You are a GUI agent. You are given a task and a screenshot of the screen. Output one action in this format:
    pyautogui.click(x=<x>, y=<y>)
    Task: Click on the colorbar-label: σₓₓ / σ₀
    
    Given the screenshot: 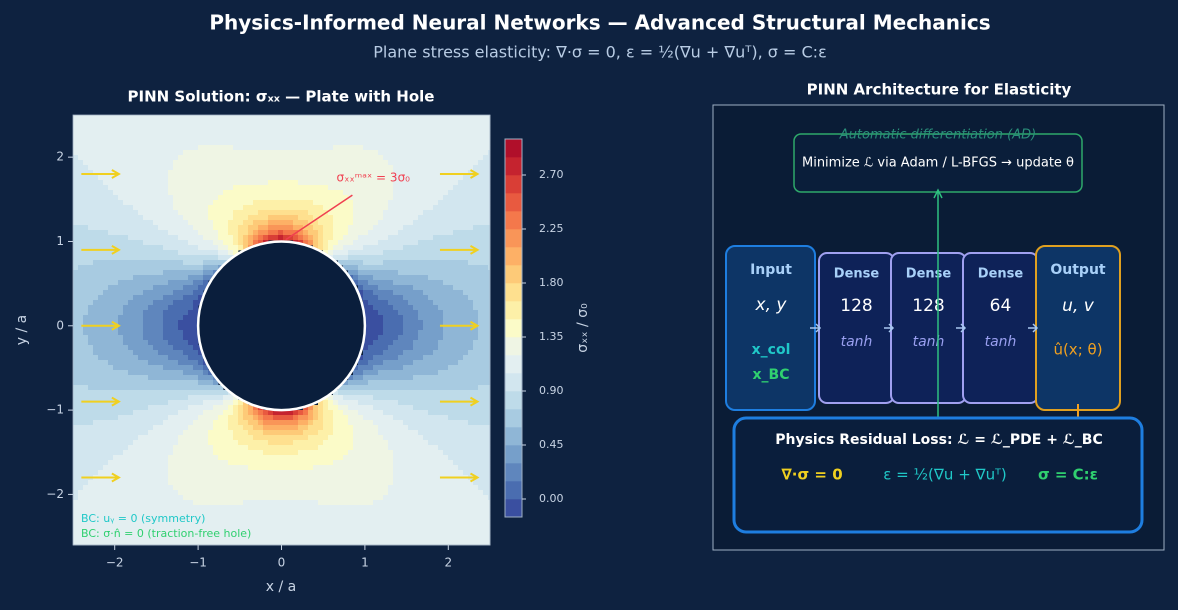 What is the action you would take?
    pyautogui.click(x=583, y=328)
    